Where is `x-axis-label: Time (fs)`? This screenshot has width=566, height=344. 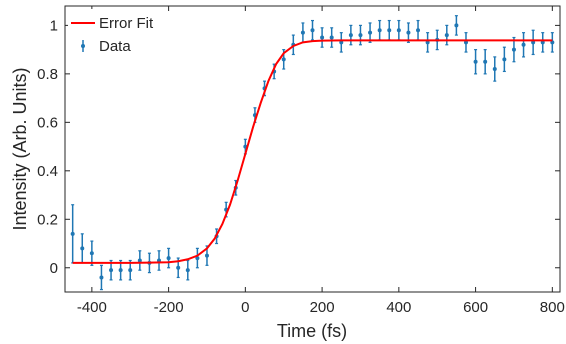
x-axis-label: Time (fs) is located at coordinates (312, 331).